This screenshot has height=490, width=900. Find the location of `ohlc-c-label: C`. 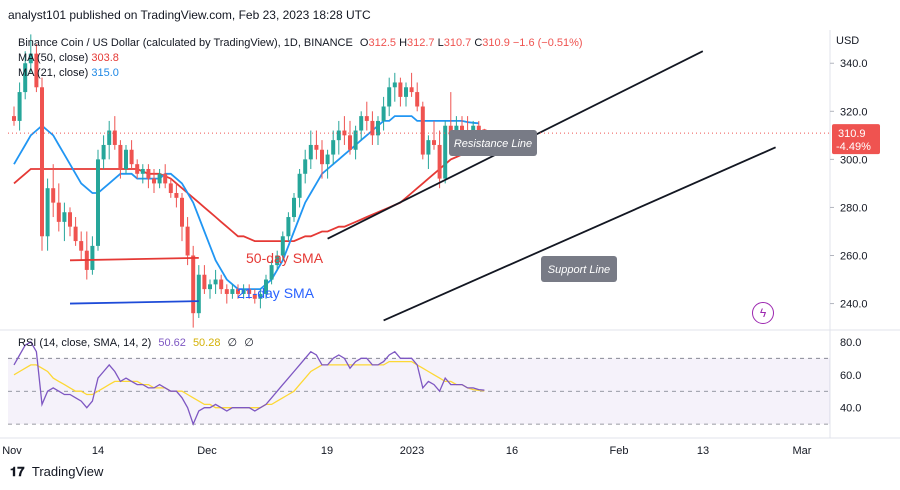

ohlc-c-label: C is located at coordinates (478, 43).